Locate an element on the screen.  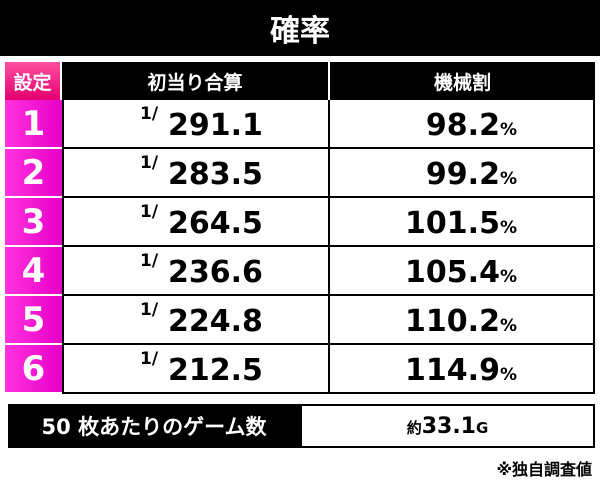
payout-box: 110.2% is located at coordinates (461, 321).